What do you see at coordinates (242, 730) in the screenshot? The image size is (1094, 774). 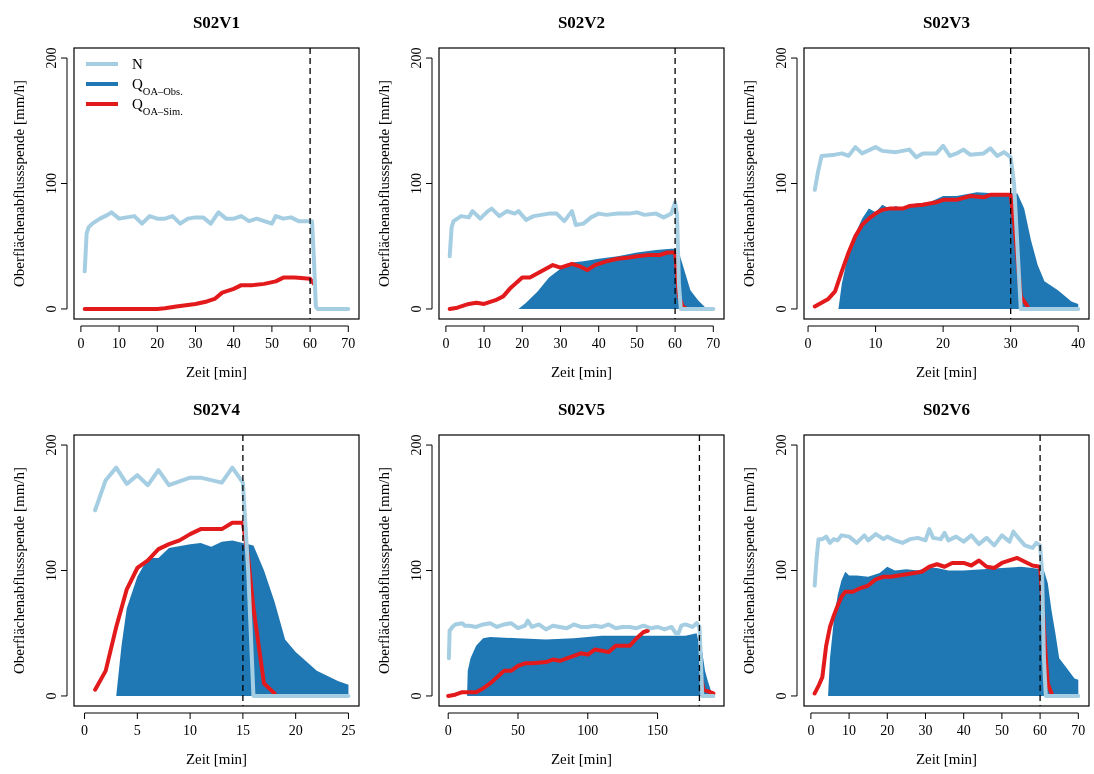 I see `x-tick-label: 15` at bounding box center [242, 730].